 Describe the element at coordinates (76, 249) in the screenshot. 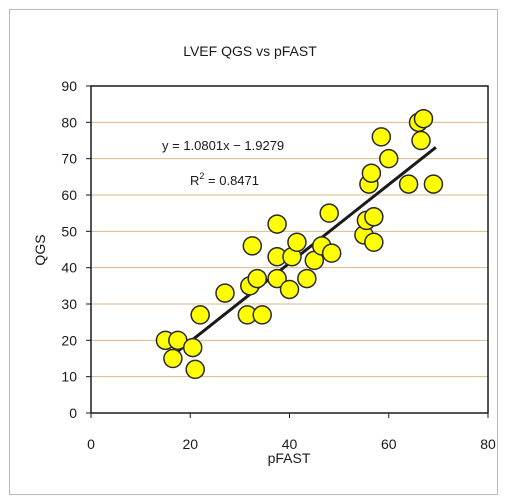

I see `y-axis-ticks: 0 10 20 30 40 50 60 70 80 90` at that location.